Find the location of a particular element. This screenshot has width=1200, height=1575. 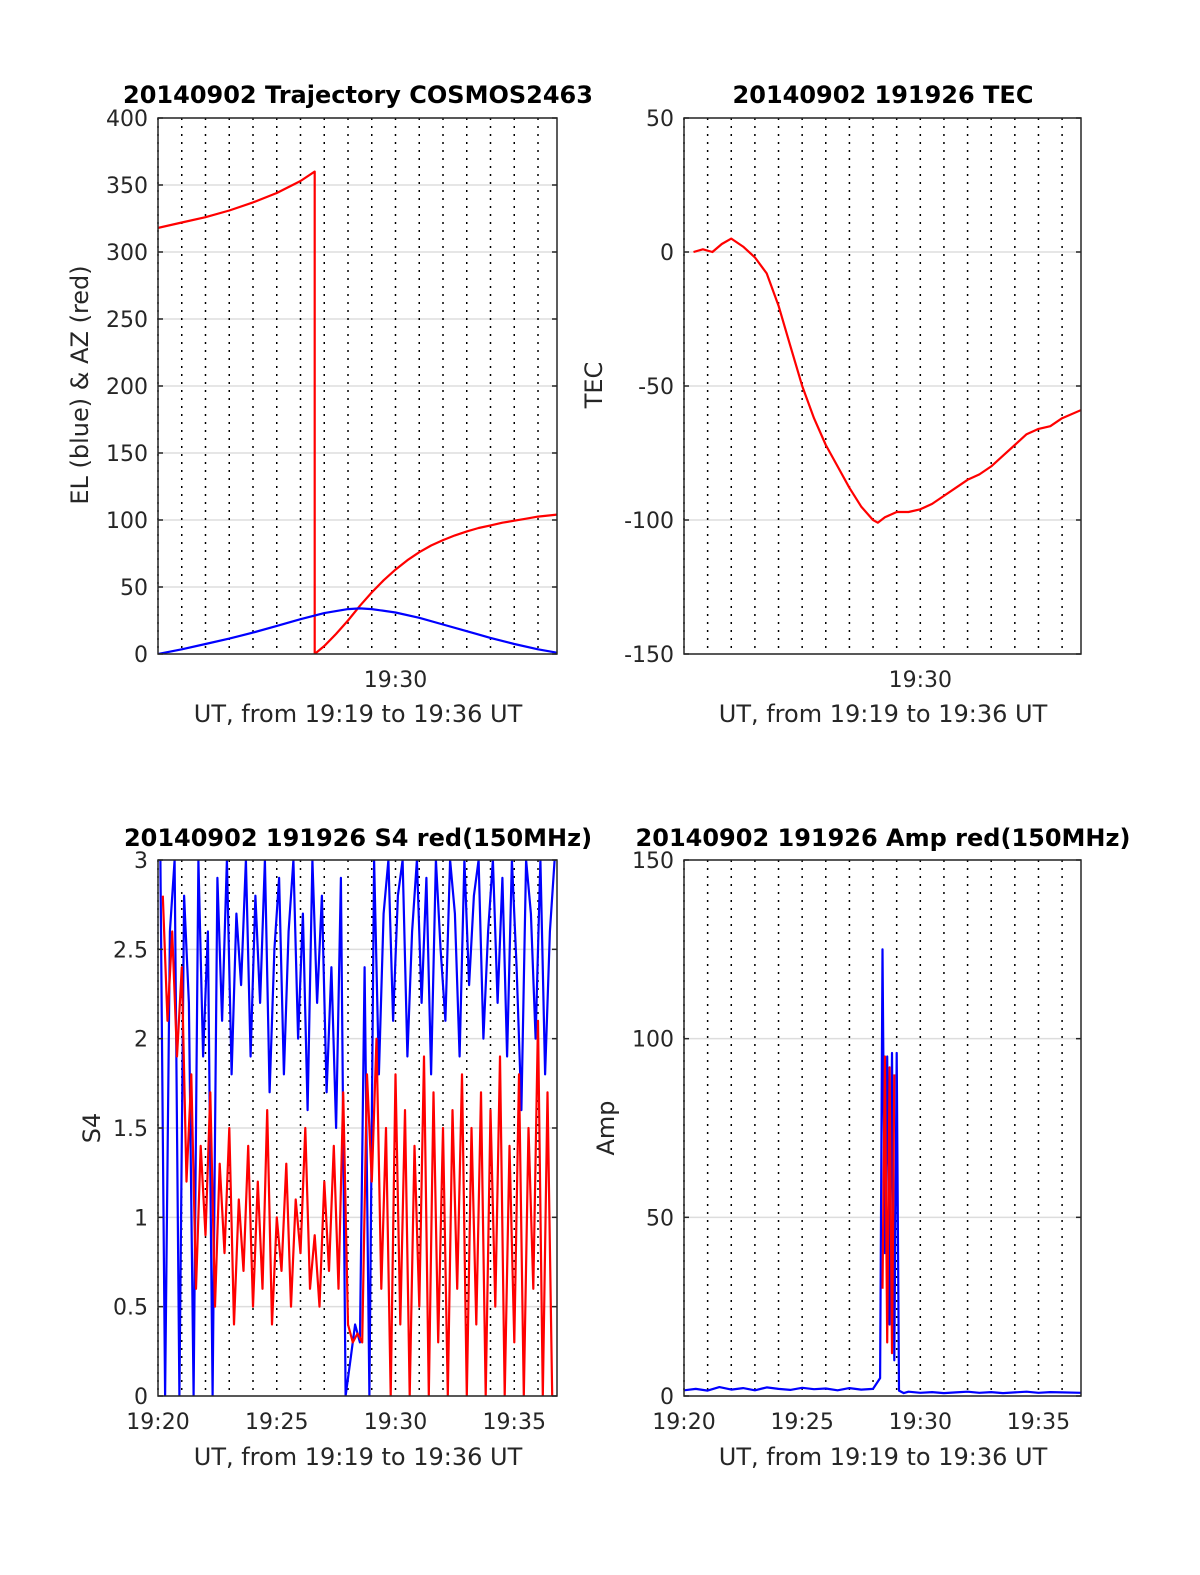

x-axis-label-s4: UT, from 19:19 to 19:36 UT is located at coordinates (358, 1457).